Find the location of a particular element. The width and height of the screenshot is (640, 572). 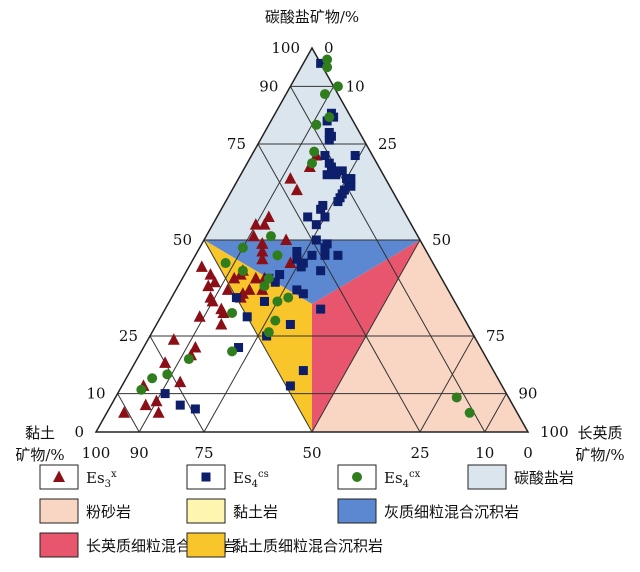

tick-label-left: 50 is located at coordinates (182, 240).